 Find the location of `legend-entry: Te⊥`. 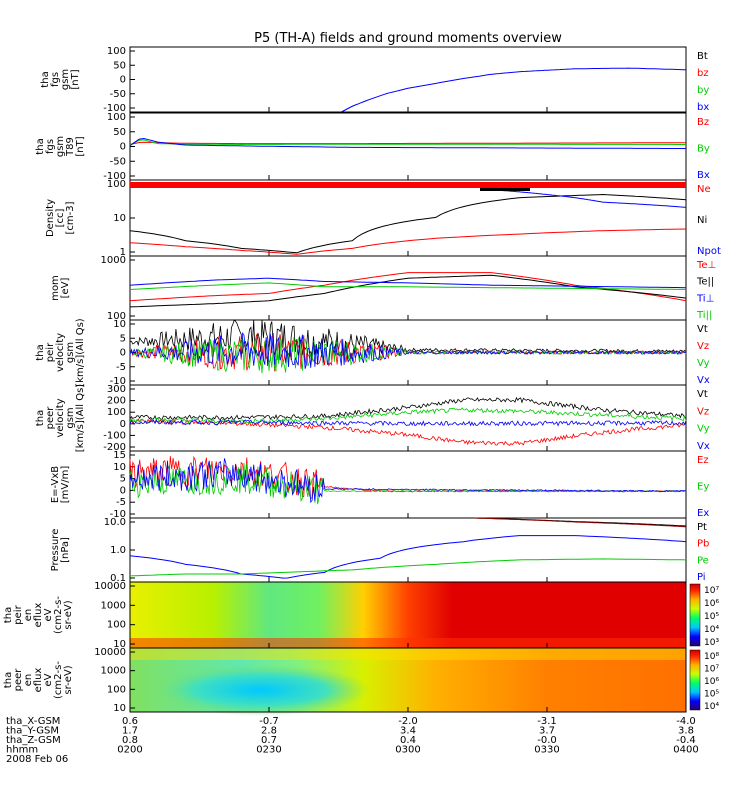

legend-entry: Te⊥ is located at coordinates (706, 265).